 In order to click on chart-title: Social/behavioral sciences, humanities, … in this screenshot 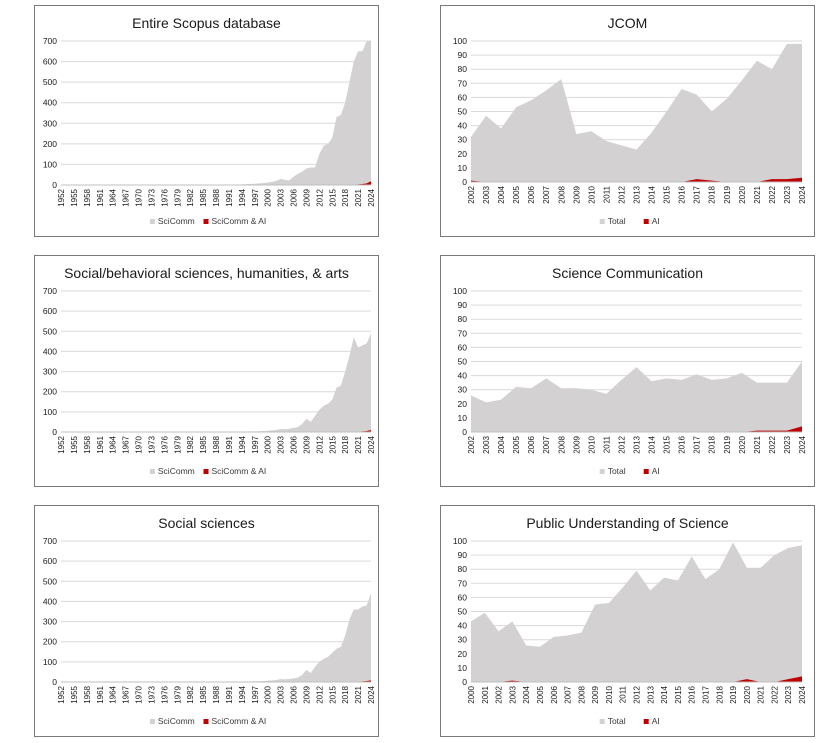, I will do `click(206, 273)`.